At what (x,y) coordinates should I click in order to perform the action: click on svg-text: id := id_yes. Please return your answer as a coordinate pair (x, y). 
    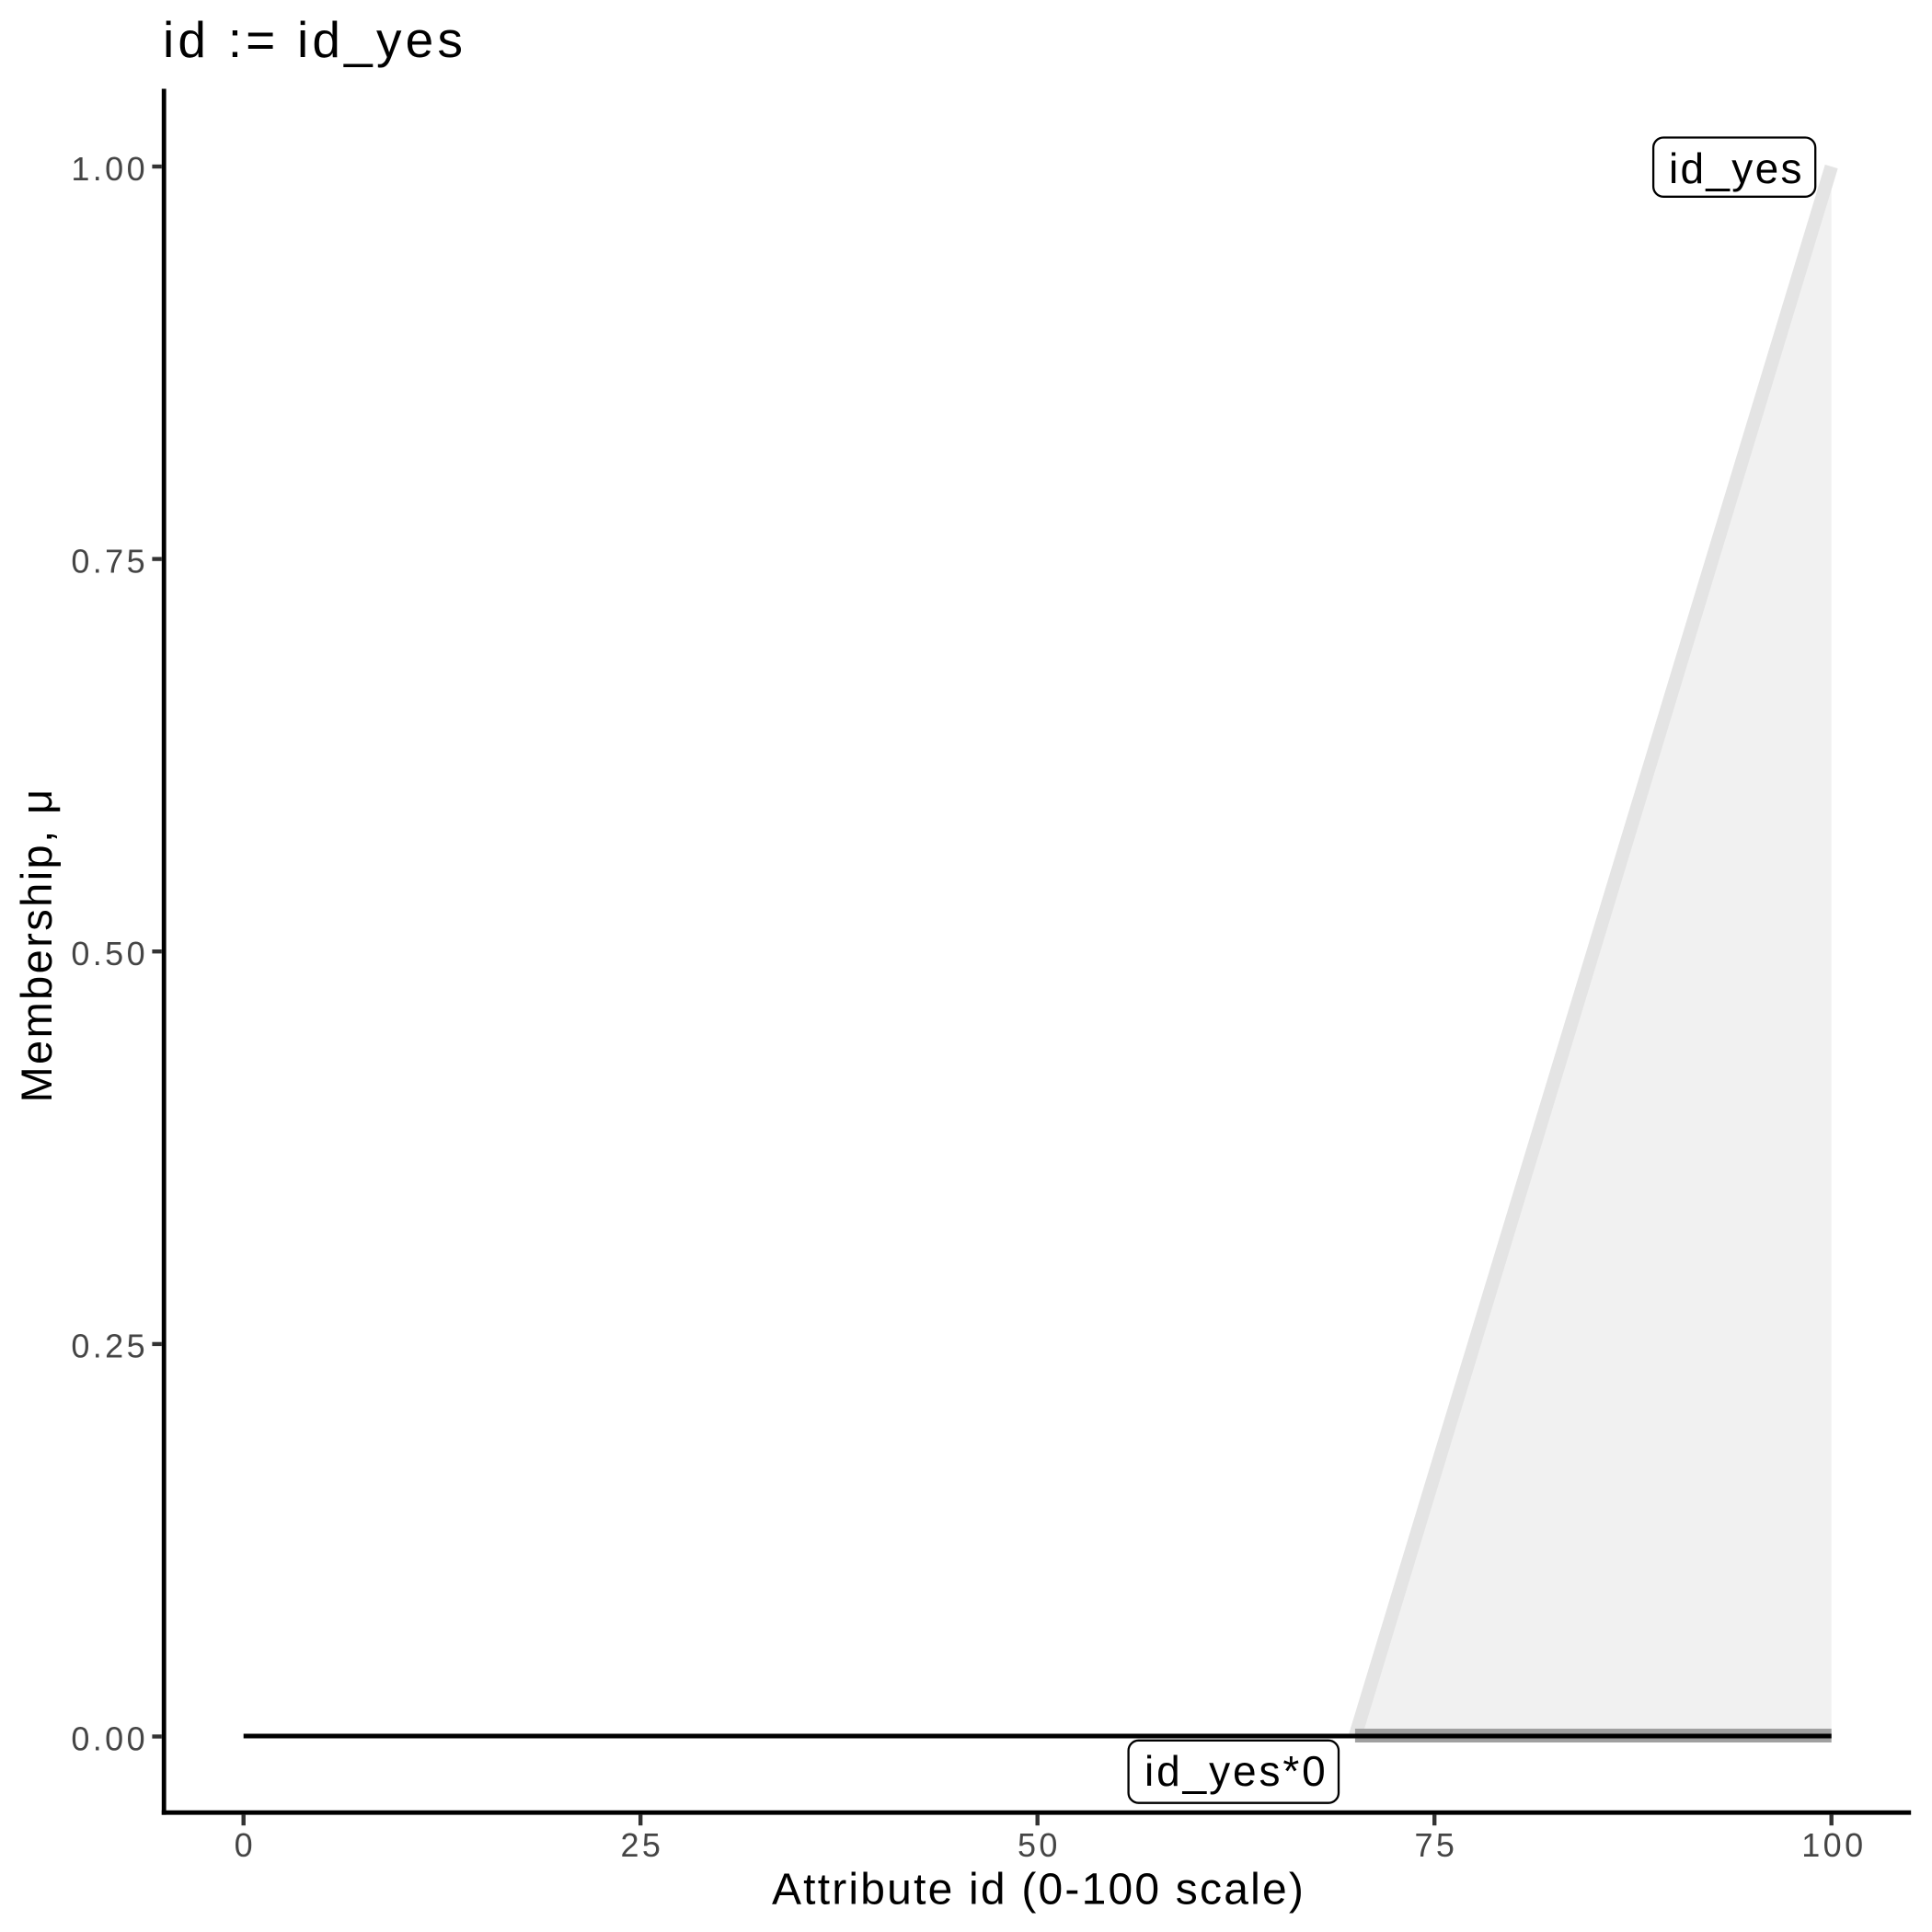
    Looking at the image, I should click on (314, 39).